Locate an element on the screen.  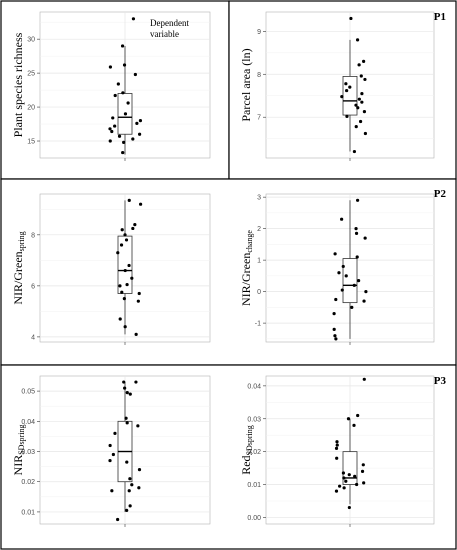
y-tick-label: 0.01 is located at coordinates (28, 512).